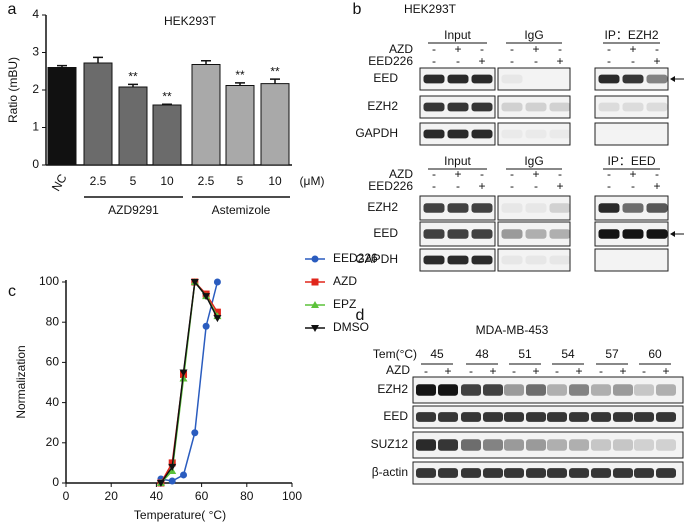  I want to click on y-tick-label: 80, so click(53, 321).